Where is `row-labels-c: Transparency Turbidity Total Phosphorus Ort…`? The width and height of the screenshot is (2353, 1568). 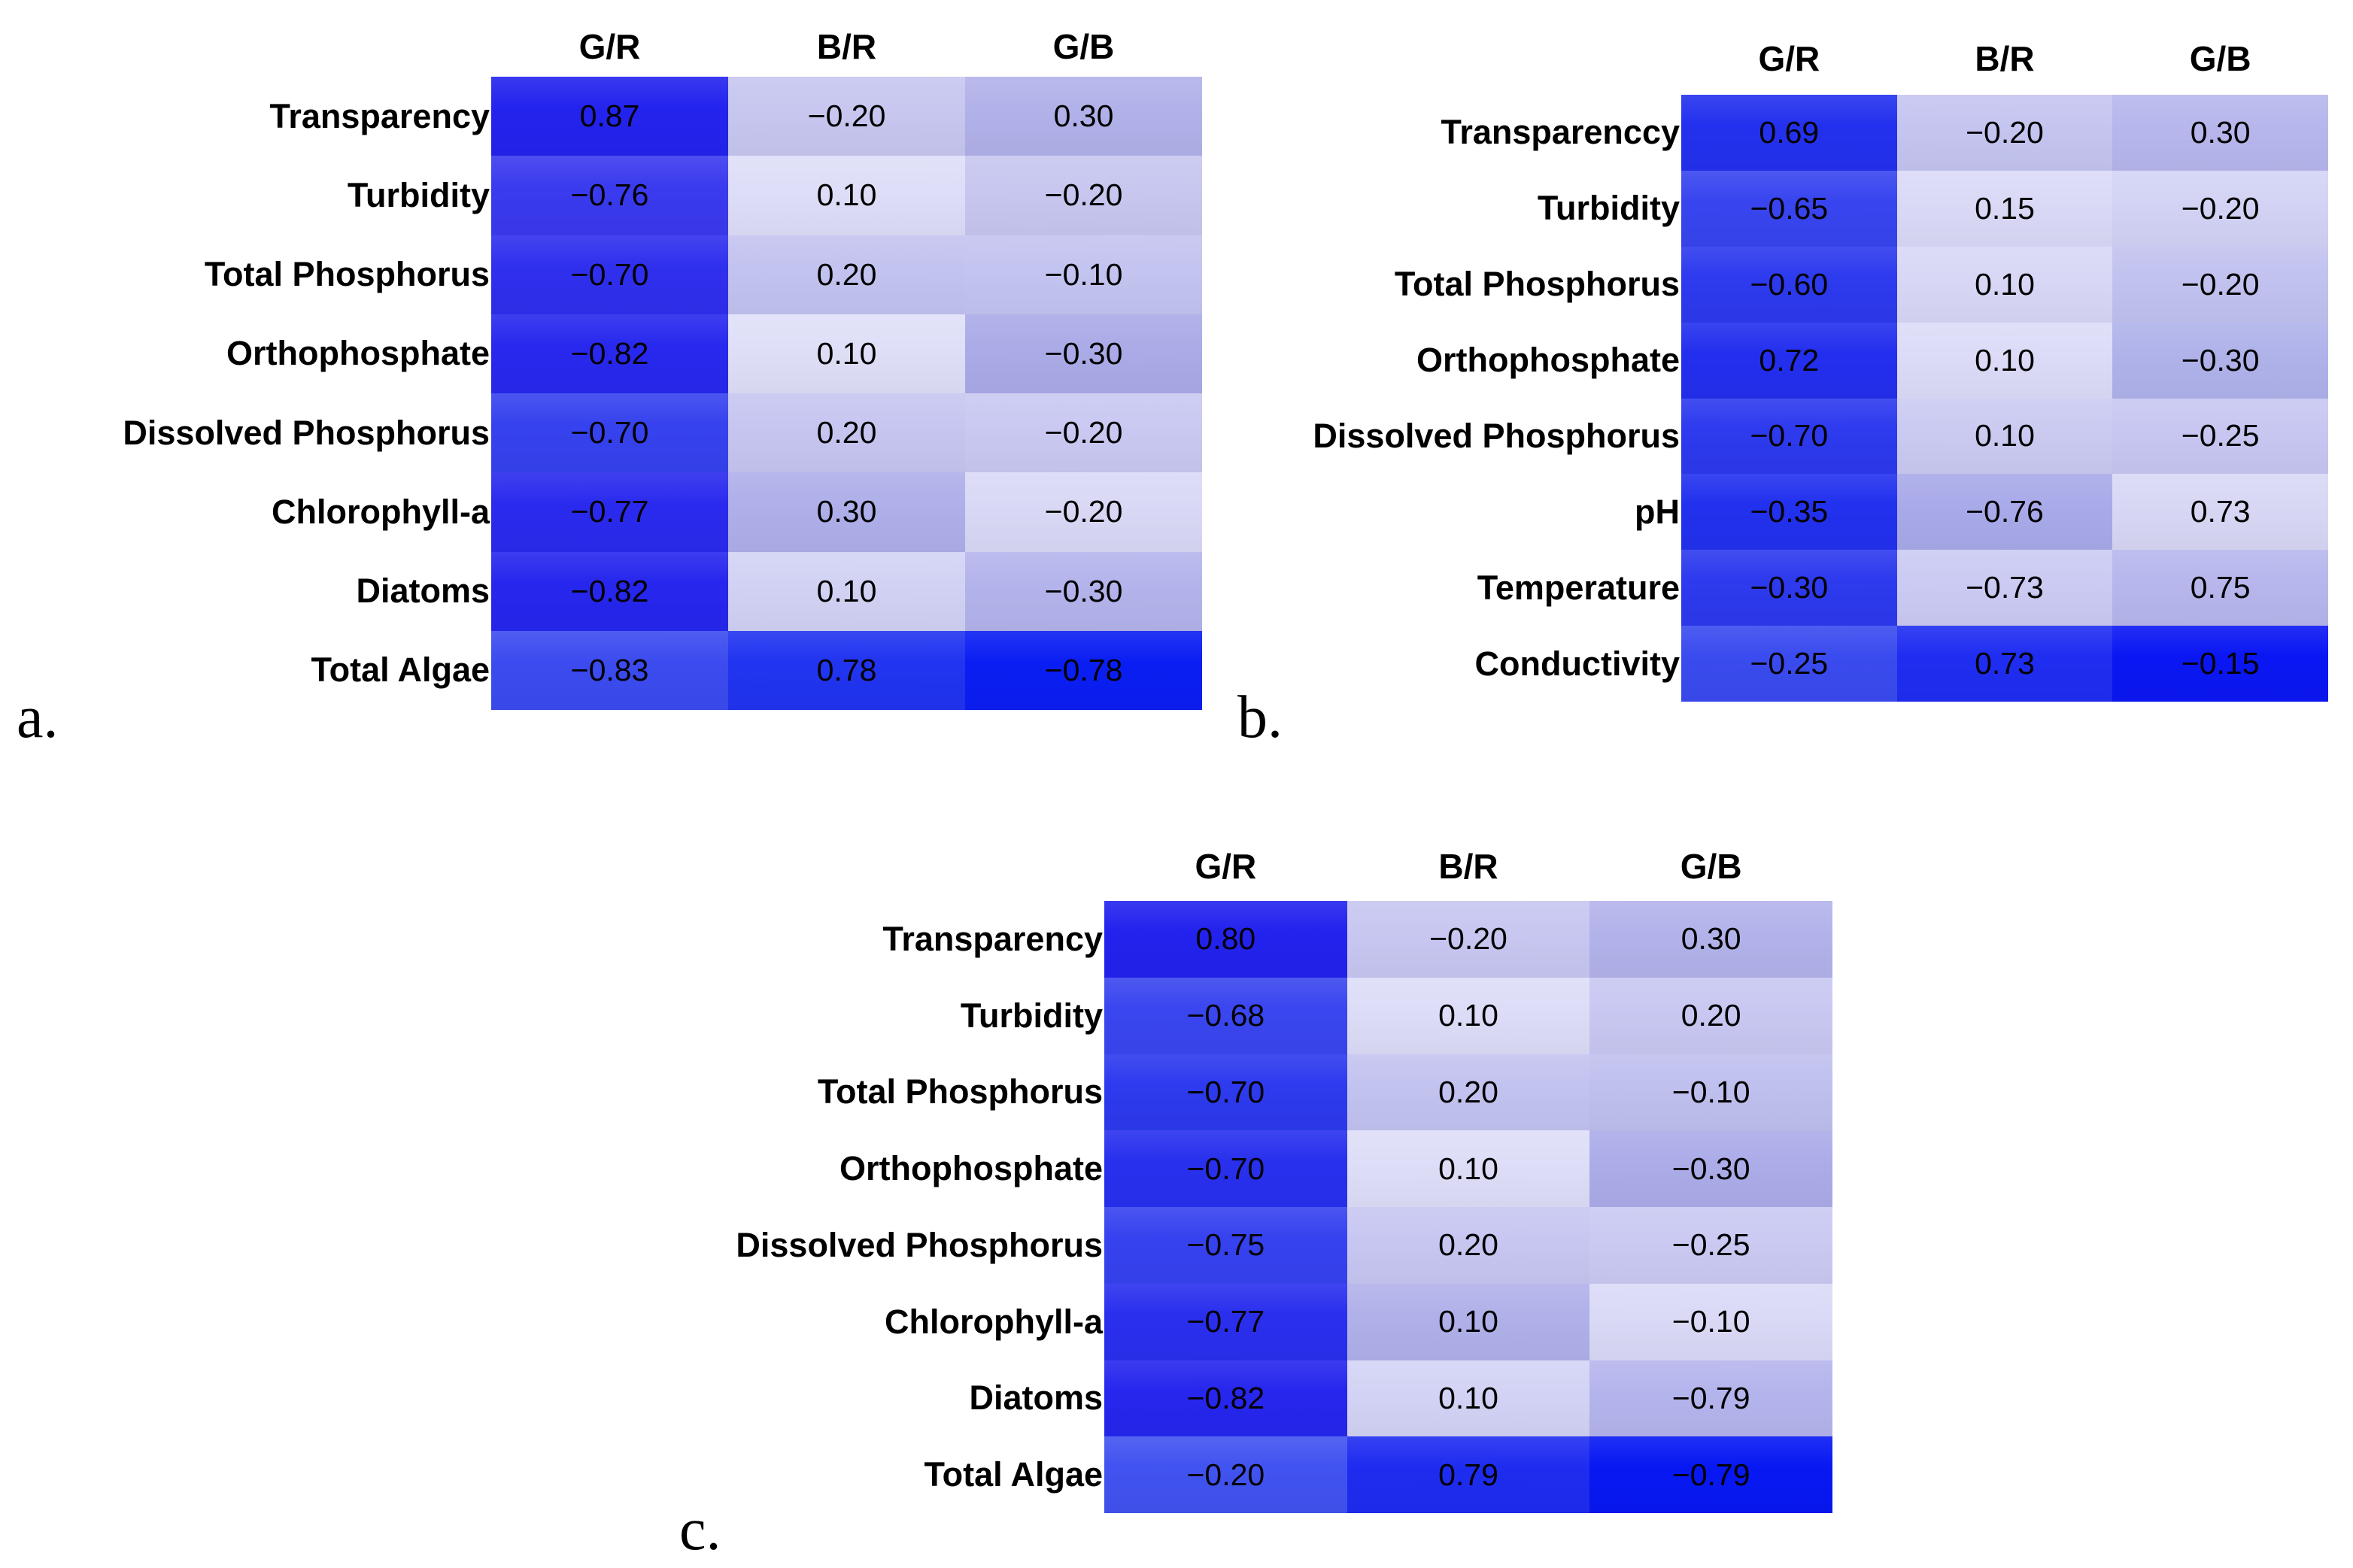 row-labels-c: Transparency Turbidity Total Phosphorus Ort… is located at coordinates (886, 1207).